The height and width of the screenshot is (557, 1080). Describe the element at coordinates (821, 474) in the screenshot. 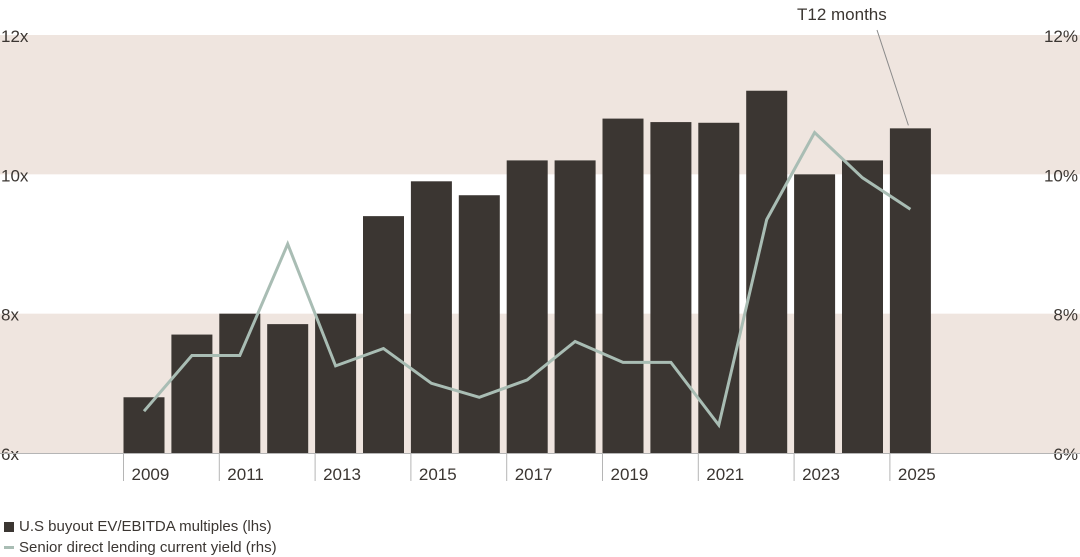

I see `x-tick-label: 2023` at that location.